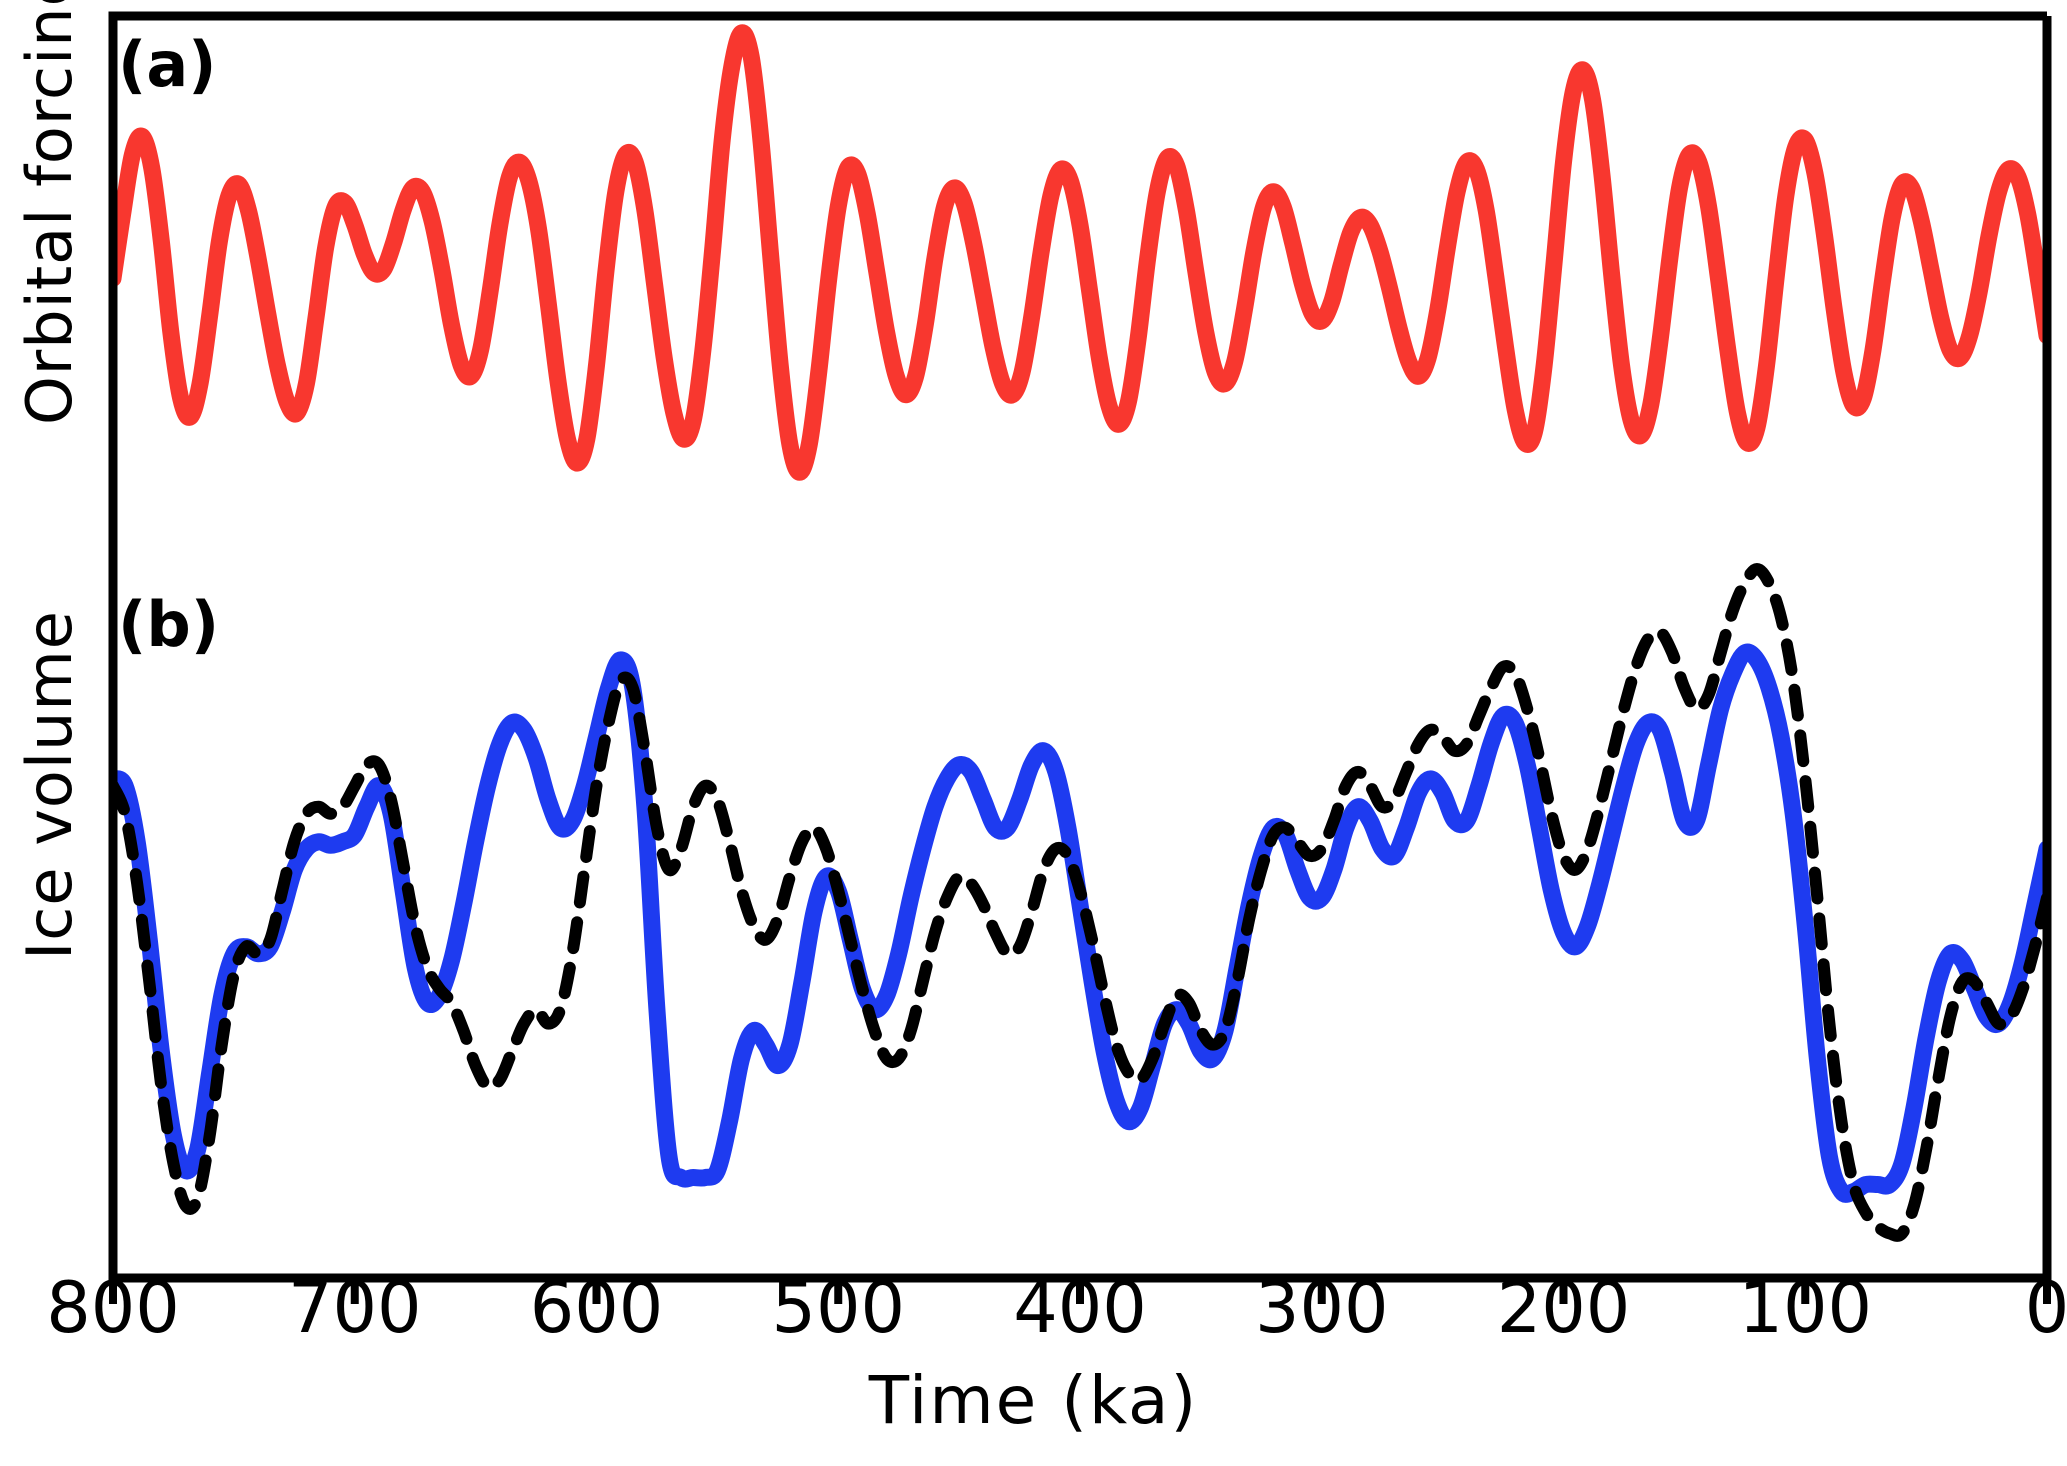  I want to click on x-tick-label-300: 300, so click(1321, 1308).